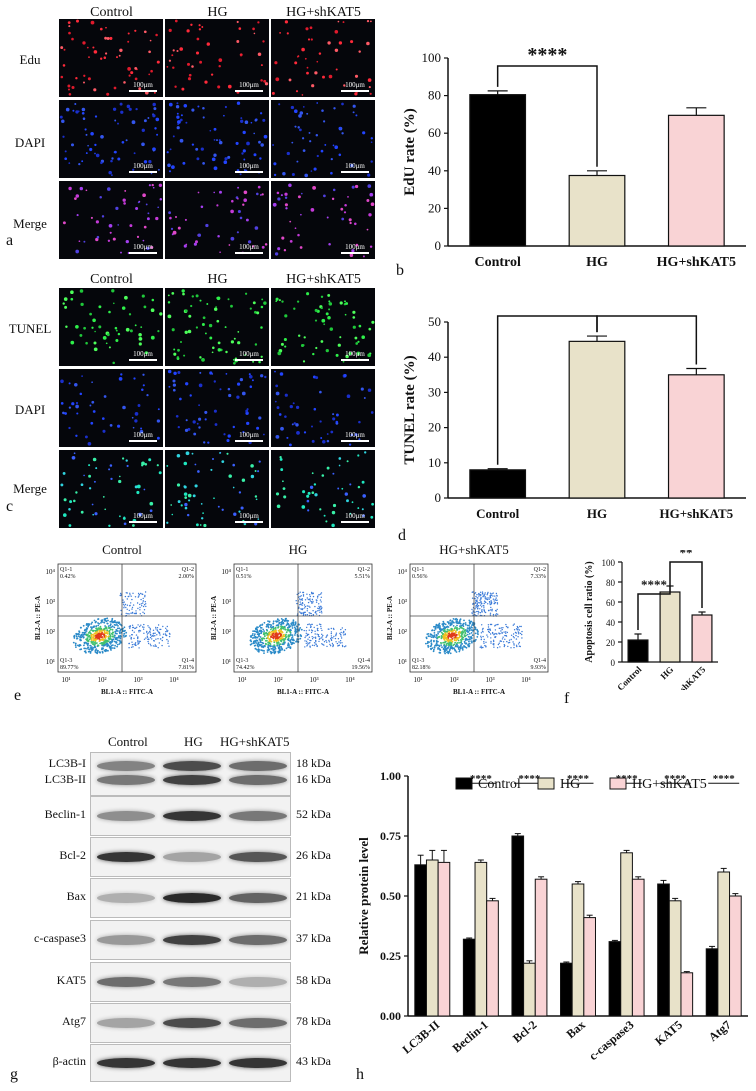  Describe the element at coordinates (629, 677) in the screenshot. I see `x-tick-label: Control` at that location.